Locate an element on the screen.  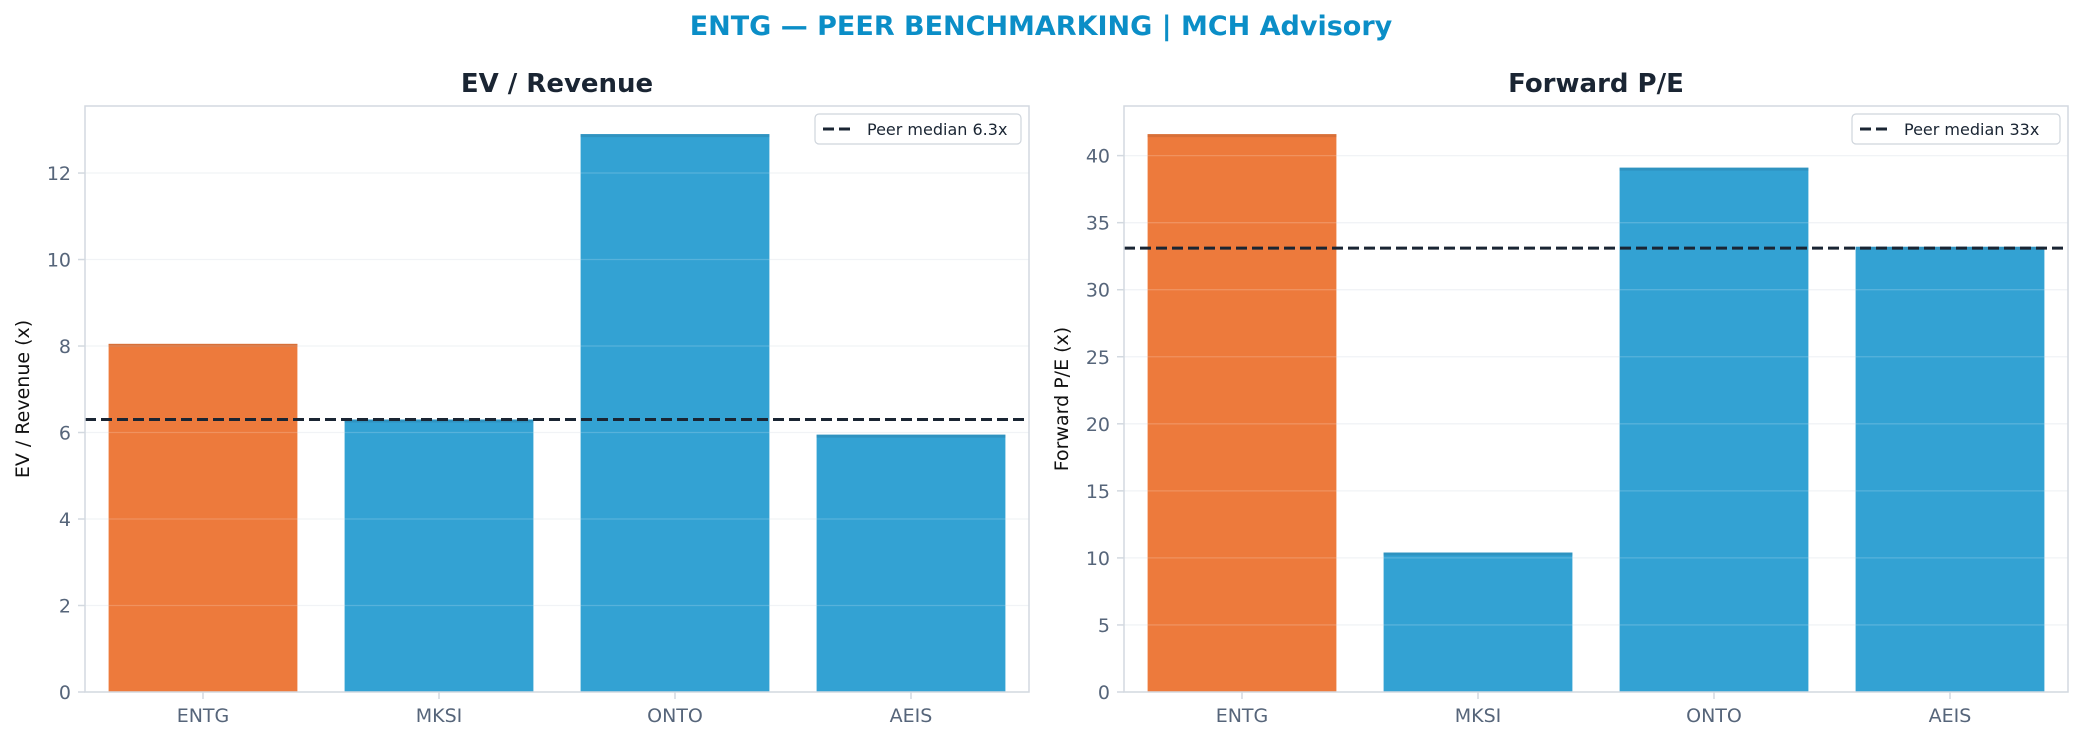
y-tick-label: 6 is located at coordinates (65, 434).